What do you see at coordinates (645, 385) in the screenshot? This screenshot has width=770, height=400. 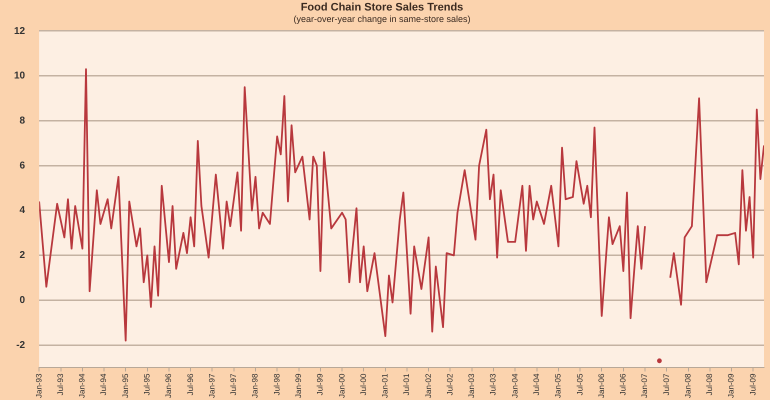 I see `x-tick-label: Jan-07` at bounding box center [645, 385].